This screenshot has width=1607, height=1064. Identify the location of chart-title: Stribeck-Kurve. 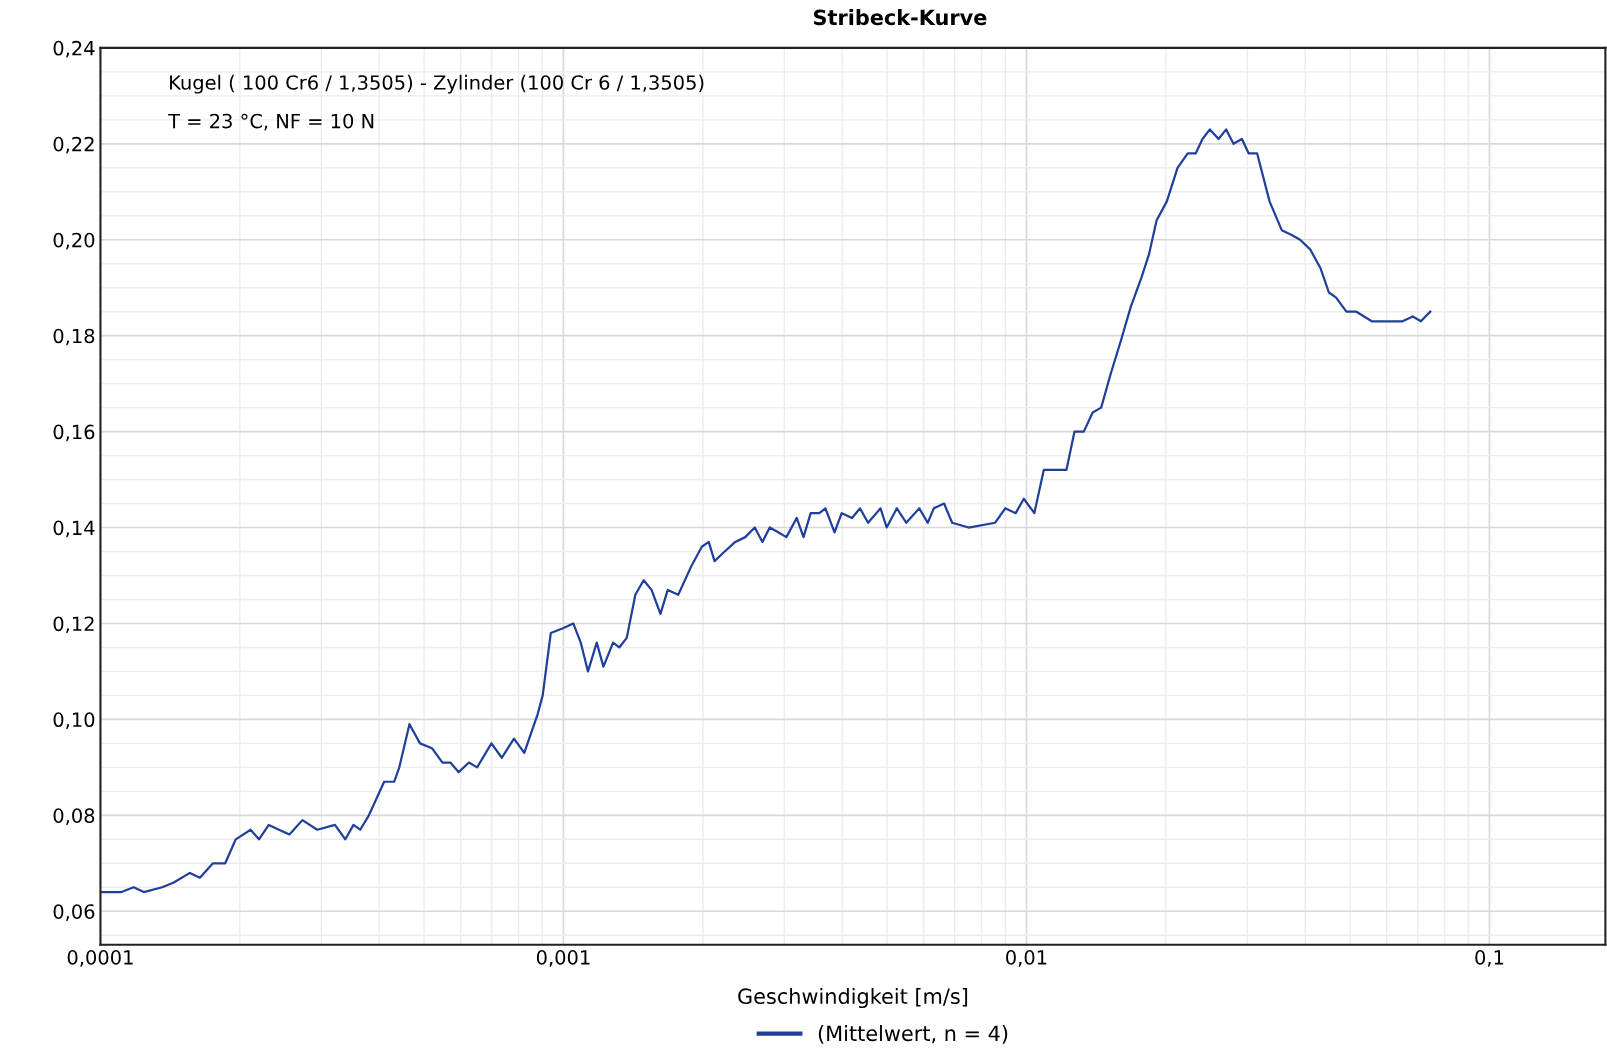
(900, 17).